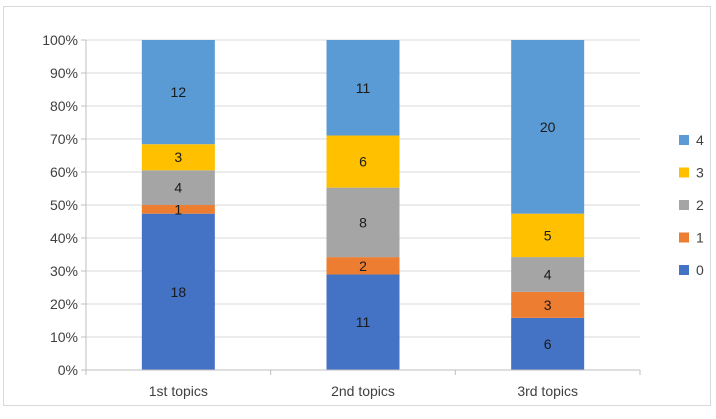 The width and height of the screenshot is (716, 419). I want to click on y-tick-label: 70%, so click(64, 139).